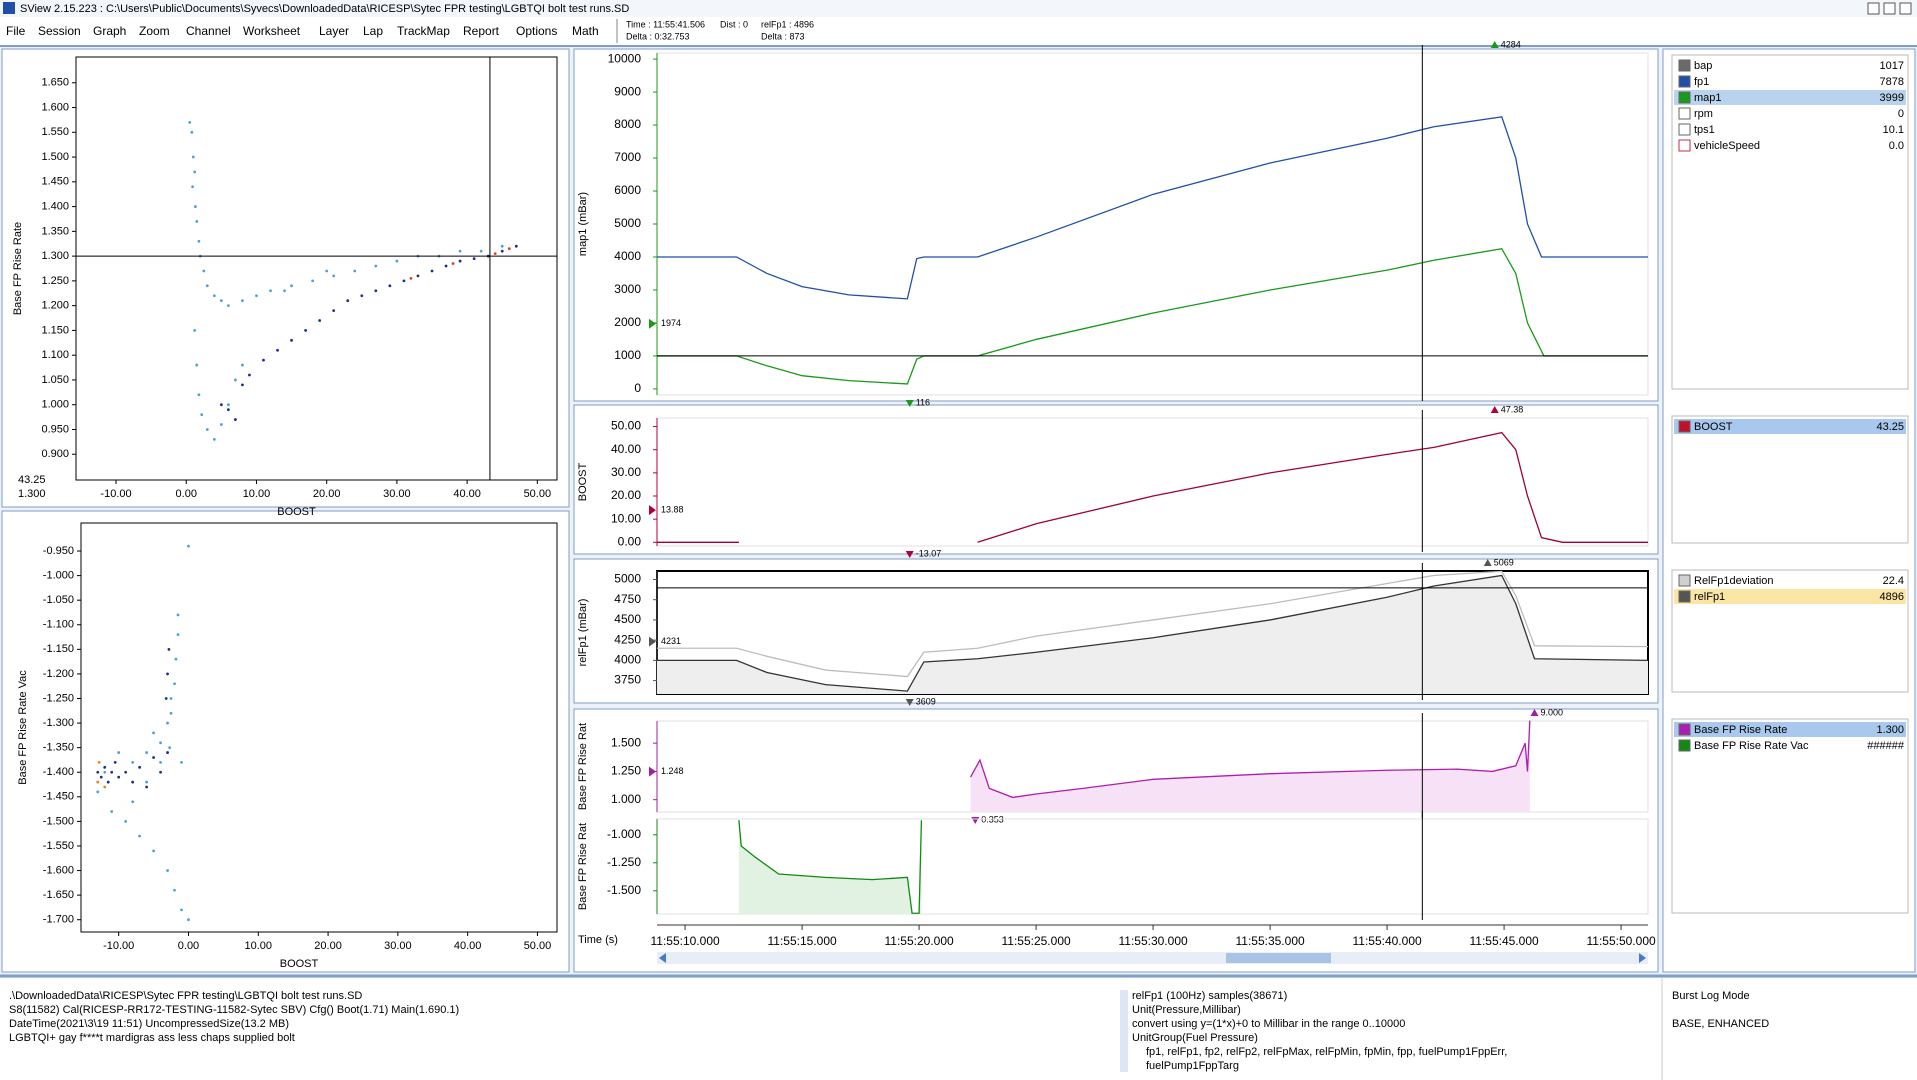 This screenshot has width=1917, height=1080. What do you see at coordinates (9, 8) in the screenshot?
I see `app-icon` at bounding box center [9, 8].